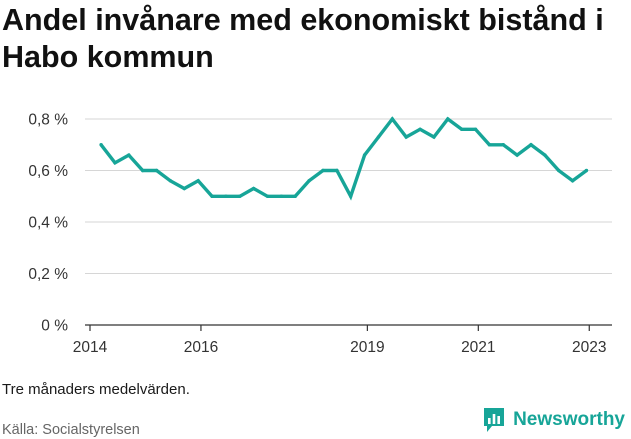 This screenshot has width=631, height=439. What do you see at coordinates (478, 347) in the screenshot?
I see `x-tick-label: 2021` at bounding box center [478, 347].